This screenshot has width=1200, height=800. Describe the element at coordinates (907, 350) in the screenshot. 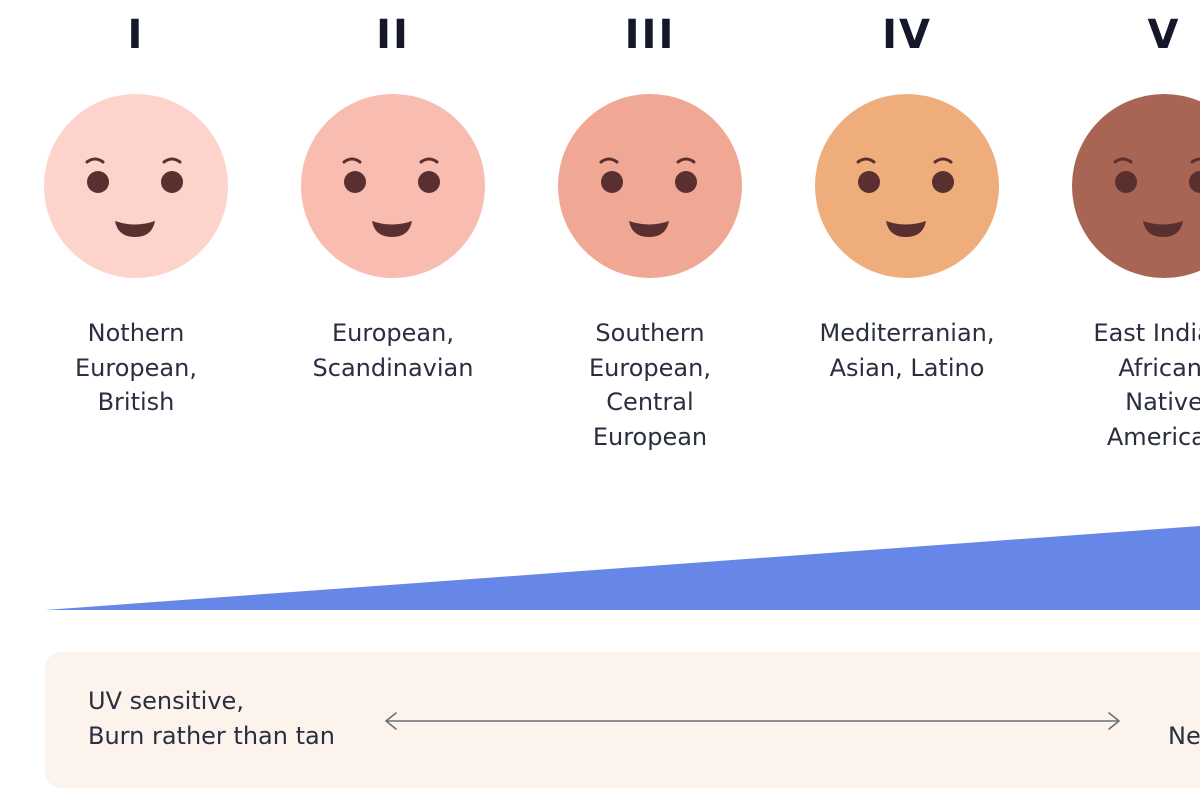

I see `skin-type-label: Mediterranian, Asian, Latino` at that location.